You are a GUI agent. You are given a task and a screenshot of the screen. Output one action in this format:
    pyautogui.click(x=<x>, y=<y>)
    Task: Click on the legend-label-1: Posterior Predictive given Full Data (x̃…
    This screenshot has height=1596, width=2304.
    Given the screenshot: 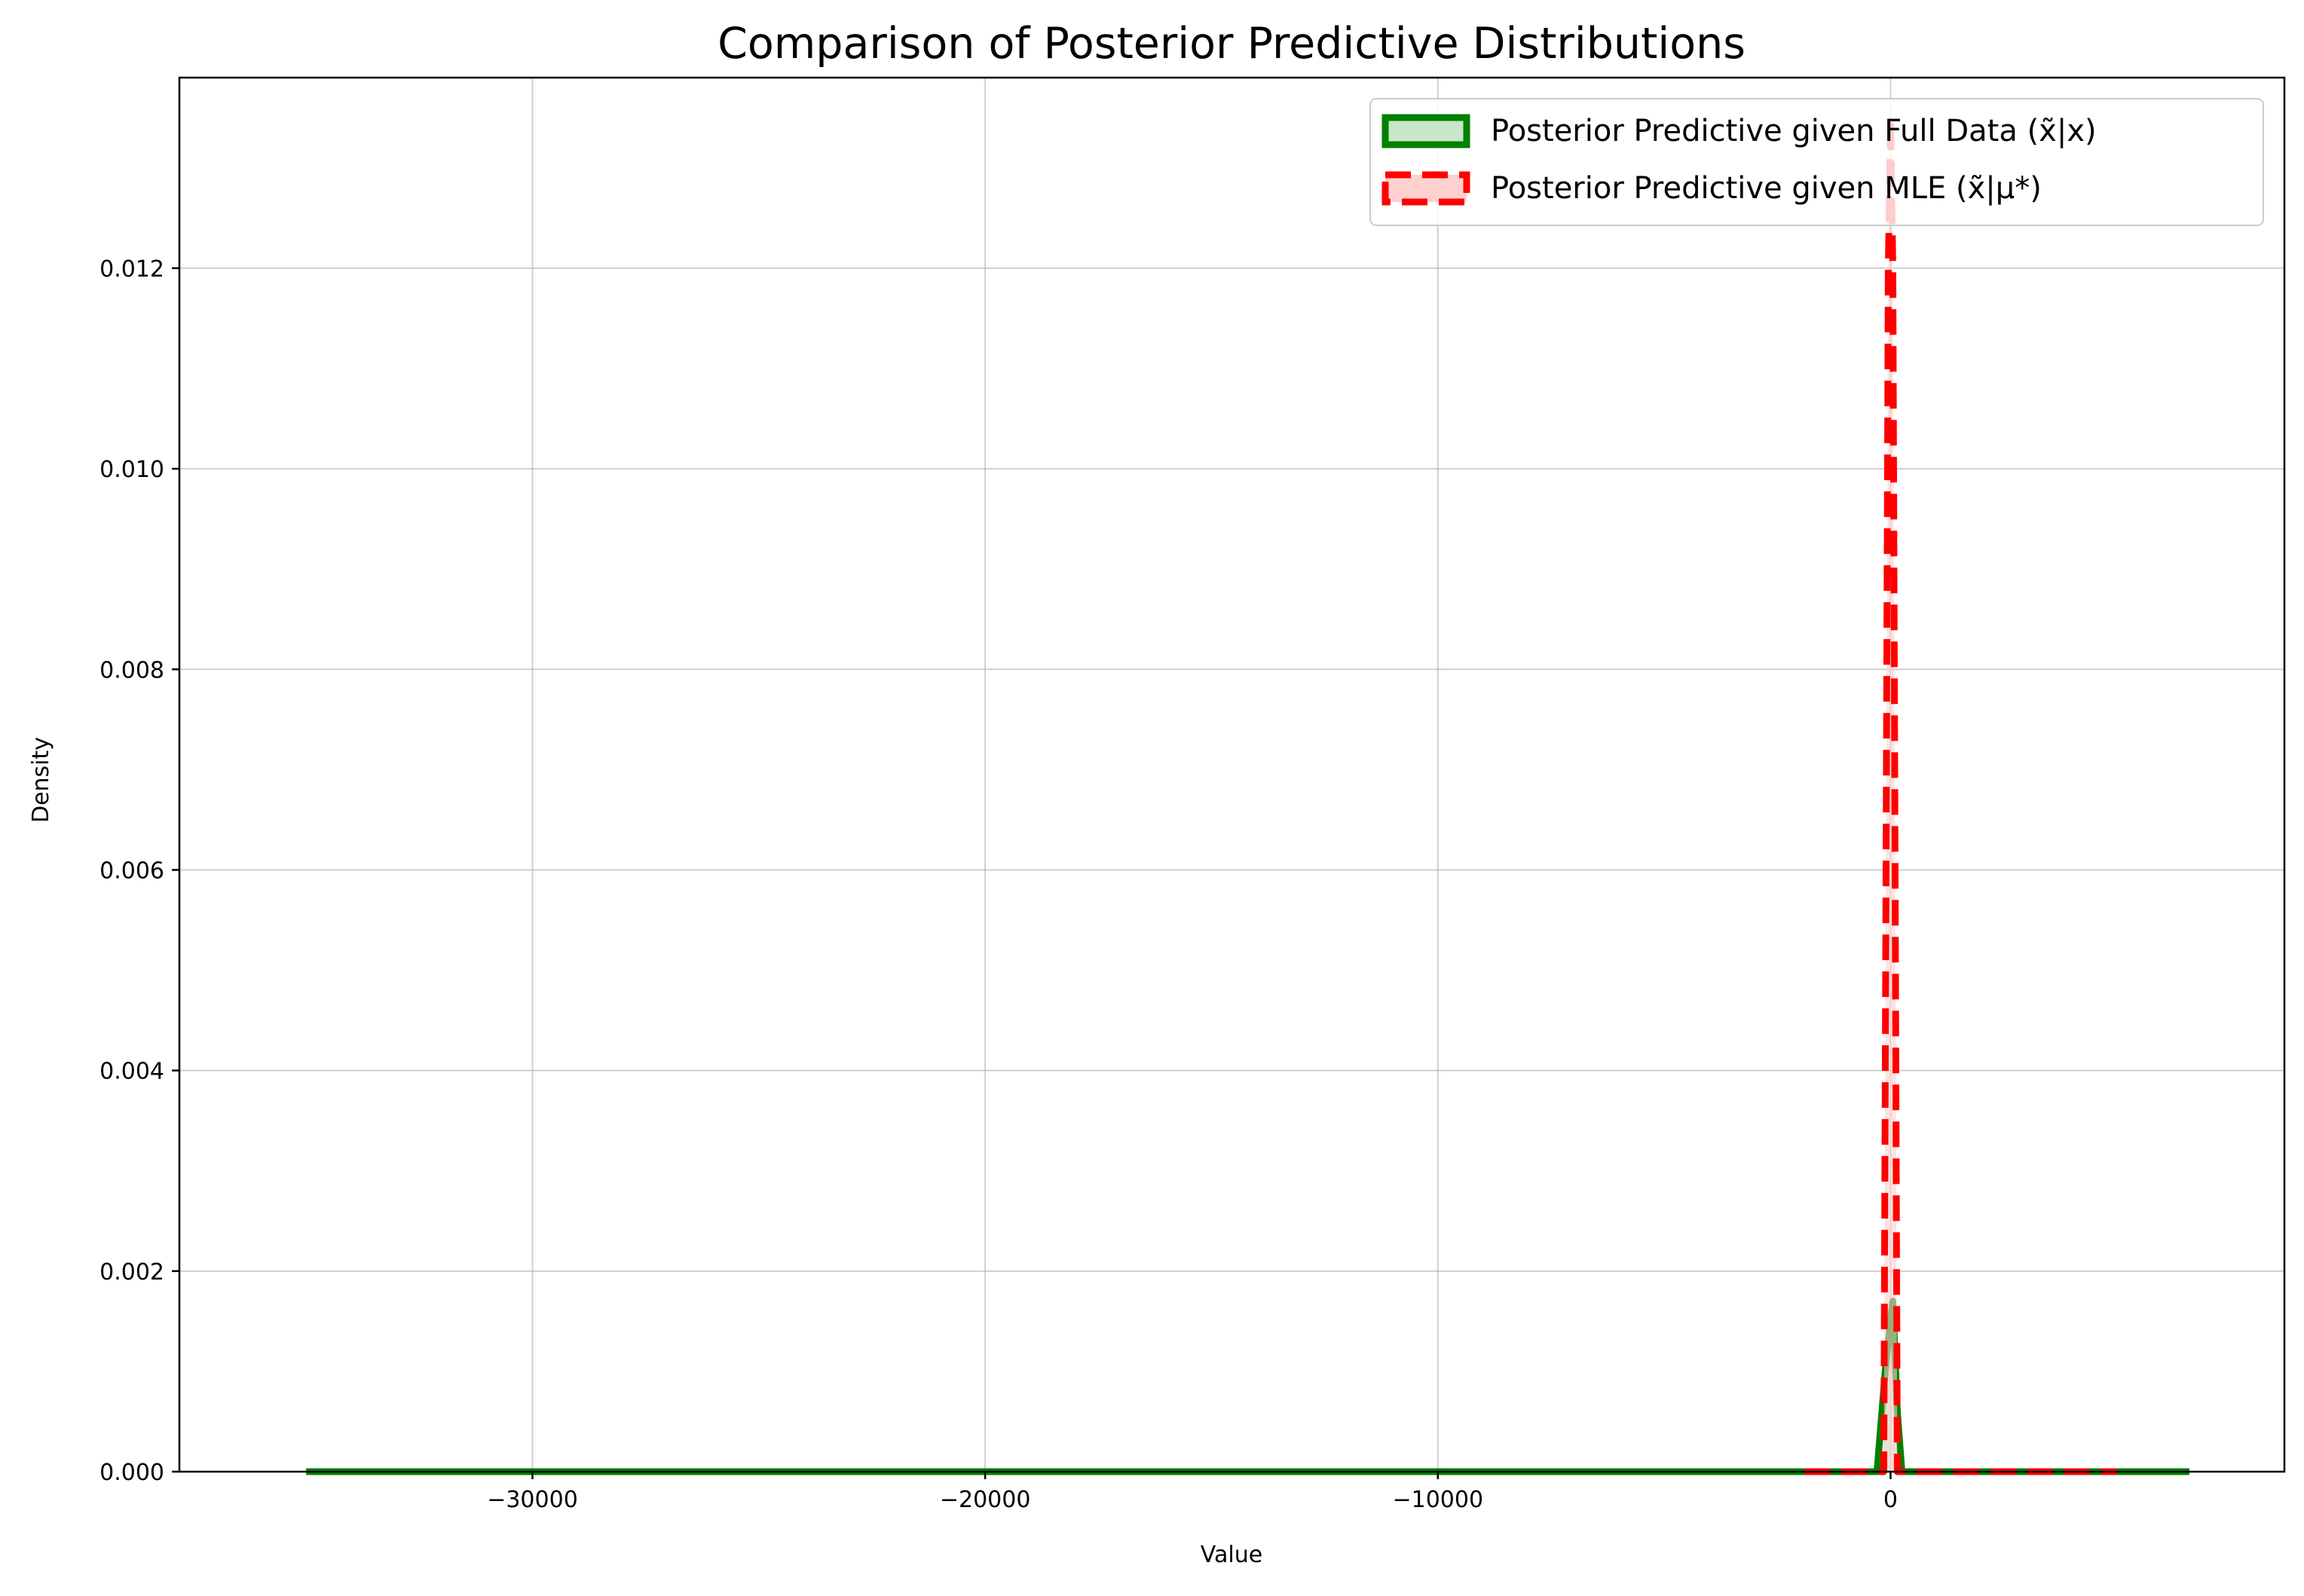 What is the action you would take?
    pyautogui.click(x=1794, y=131)
    